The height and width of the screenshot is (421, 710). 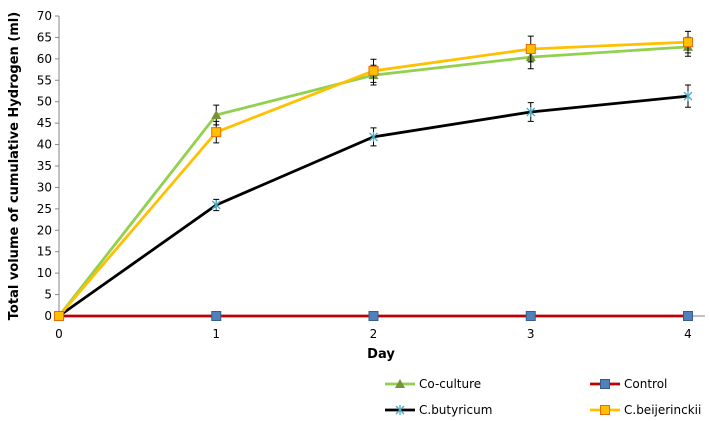 What do you see at coordinates (381, 354) in the screenshot?
I see `x-axis-label: Day` at bounding box center [381, 354].